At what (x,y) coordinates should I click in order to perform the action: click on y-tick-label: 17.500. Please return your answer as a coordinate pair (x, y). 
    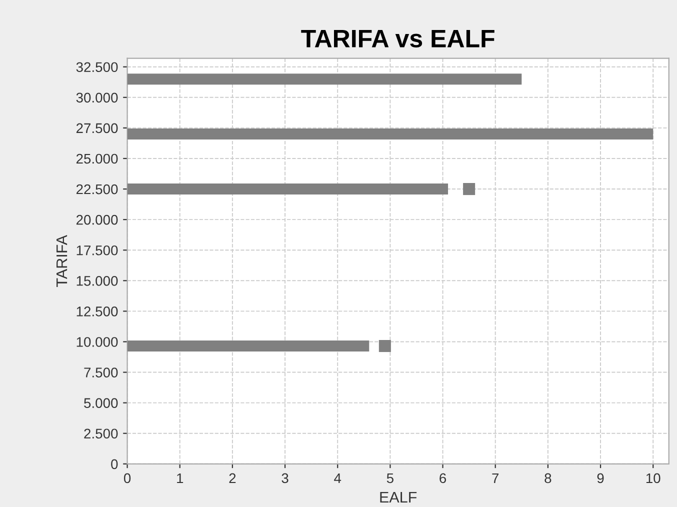
    Looking at the image, I should click on (97, 250).